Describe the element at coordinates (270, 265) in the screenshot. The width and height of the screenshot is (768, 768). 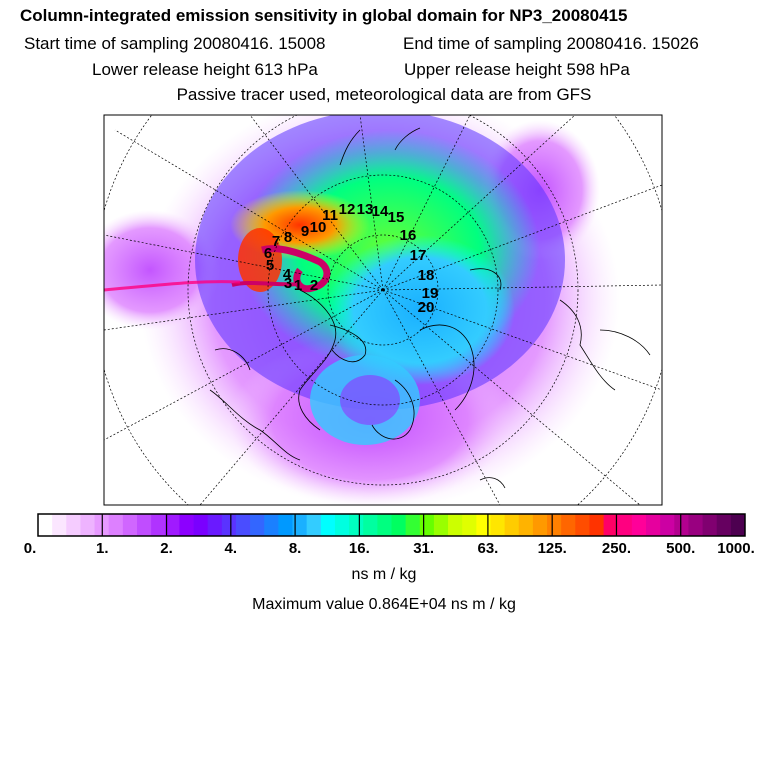
I see `trajectory-label: 5` at that location.